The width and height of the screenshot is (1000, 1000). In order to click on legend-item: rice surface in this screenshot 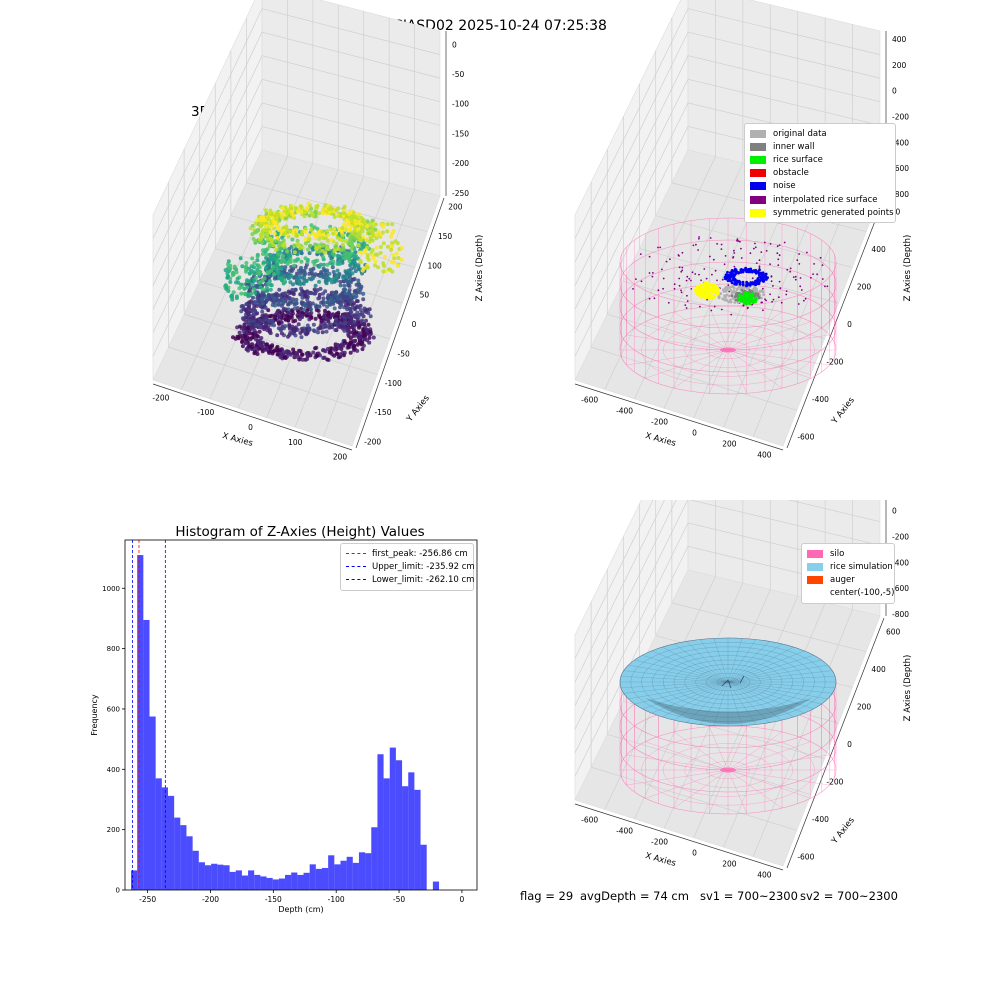, I will do `click(820, 159)`.